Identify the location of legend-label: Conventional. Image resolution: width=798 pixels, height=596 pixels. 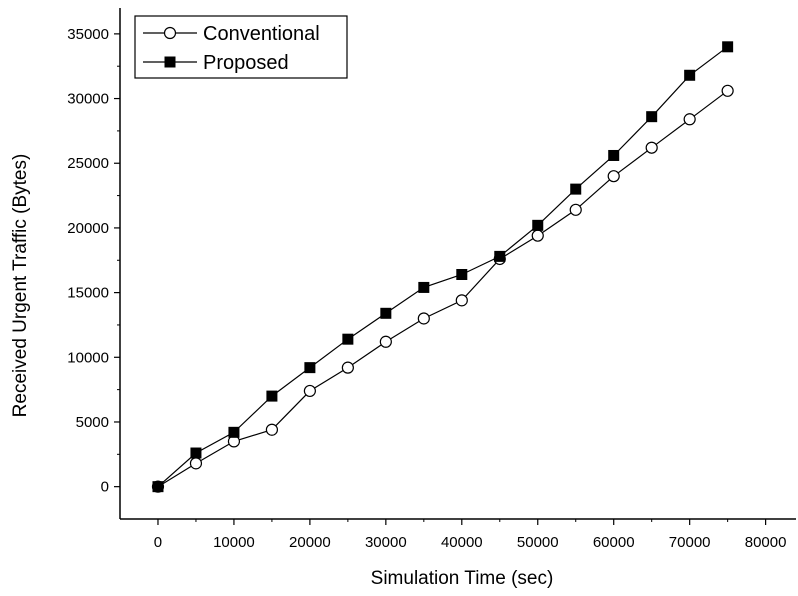
(261, 34).